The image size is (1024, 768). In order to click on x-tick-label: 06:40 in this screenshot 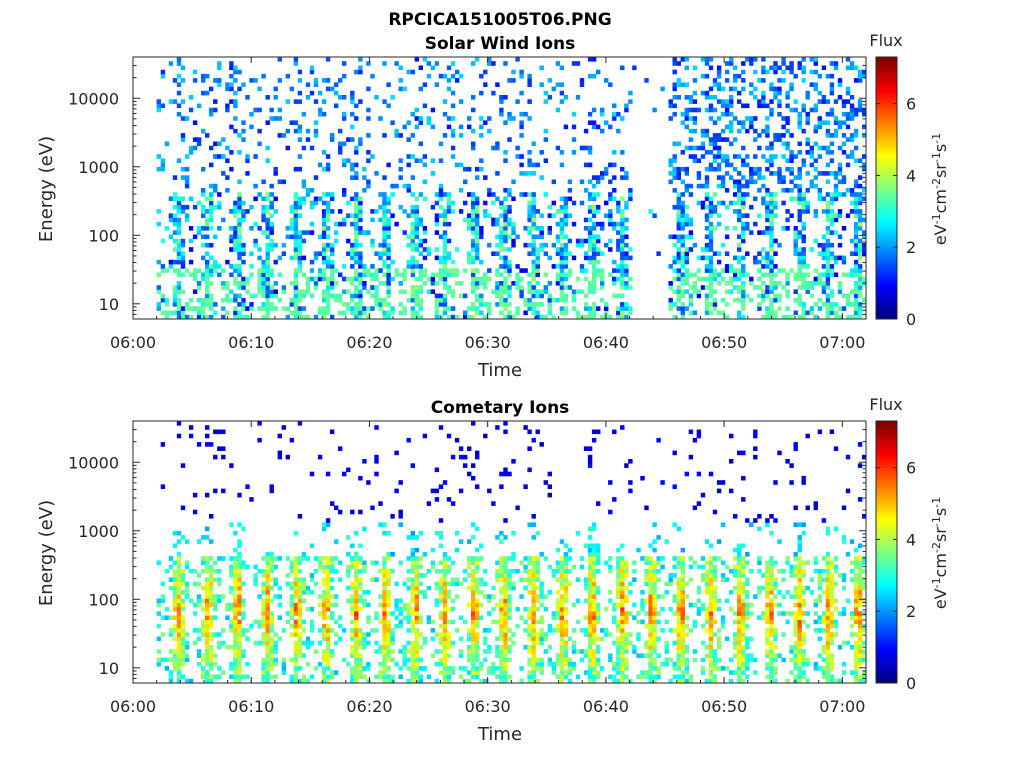, I will do `click(606, 342)`.